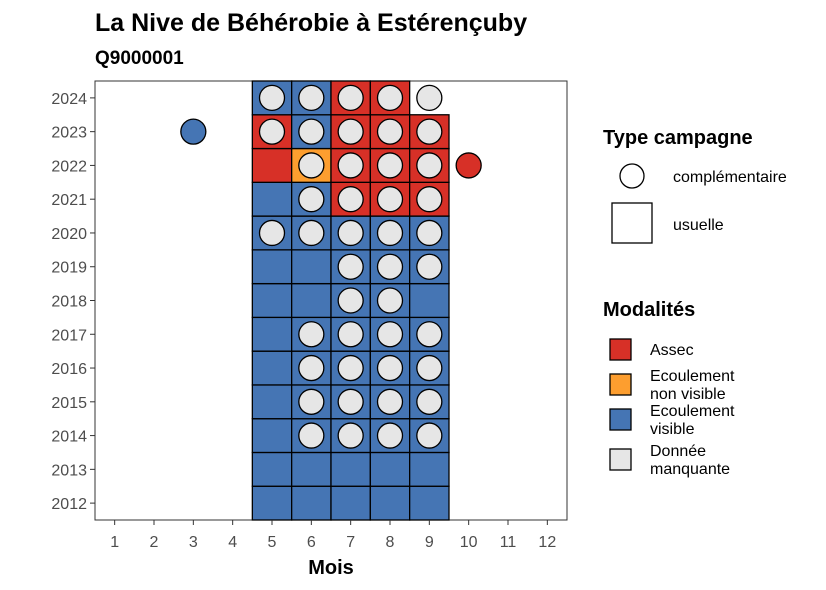 The width and height of the screenshot is (826, 590). Describe the element at coordinates (154, 542) in the screenshot. I see `x-tick-label: 2` at that location.